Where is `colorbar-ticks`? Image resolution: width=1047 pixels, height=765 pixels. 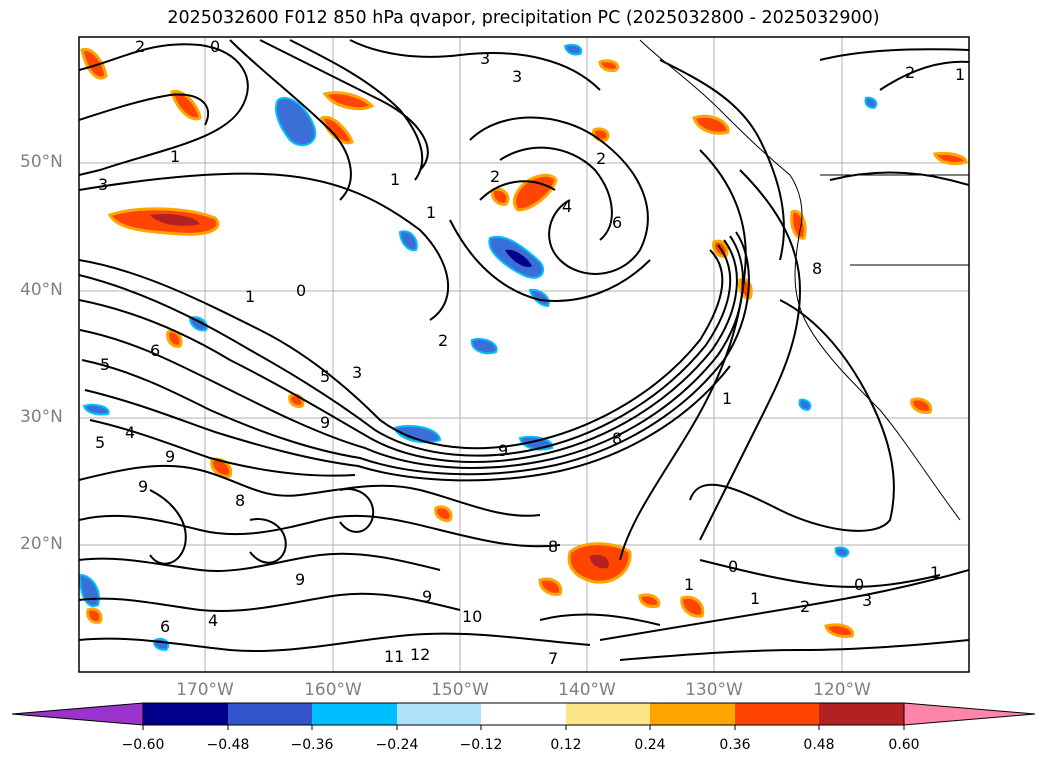 colorbar-ticks is located at coordinates (523, 727).